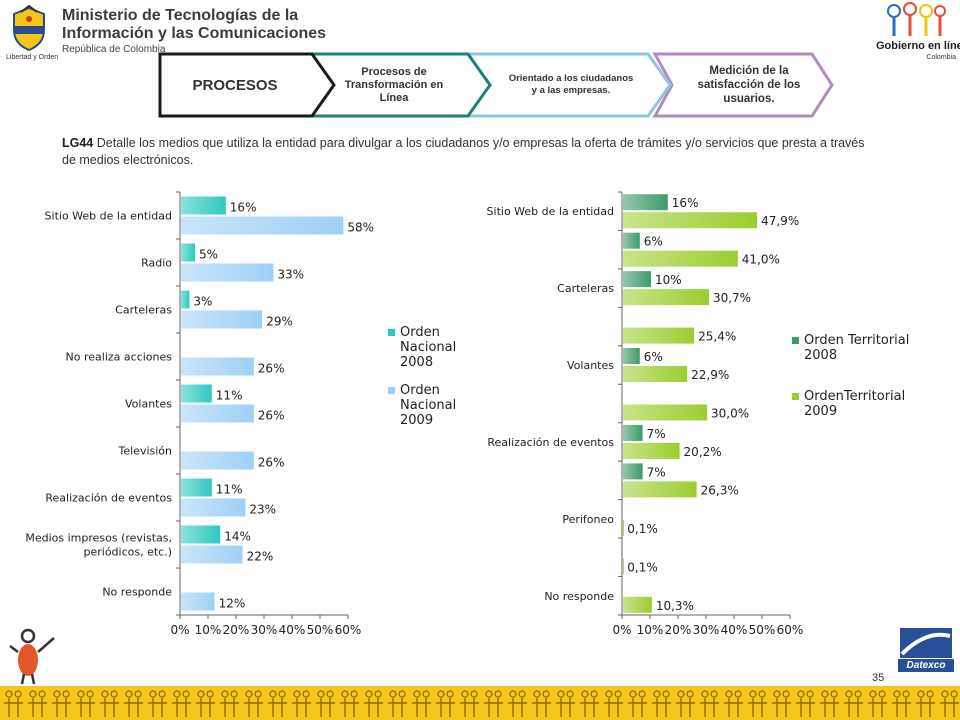 This screenshot has height=720, width=960. I want to click on data-label: 11%, so click(229, 396).